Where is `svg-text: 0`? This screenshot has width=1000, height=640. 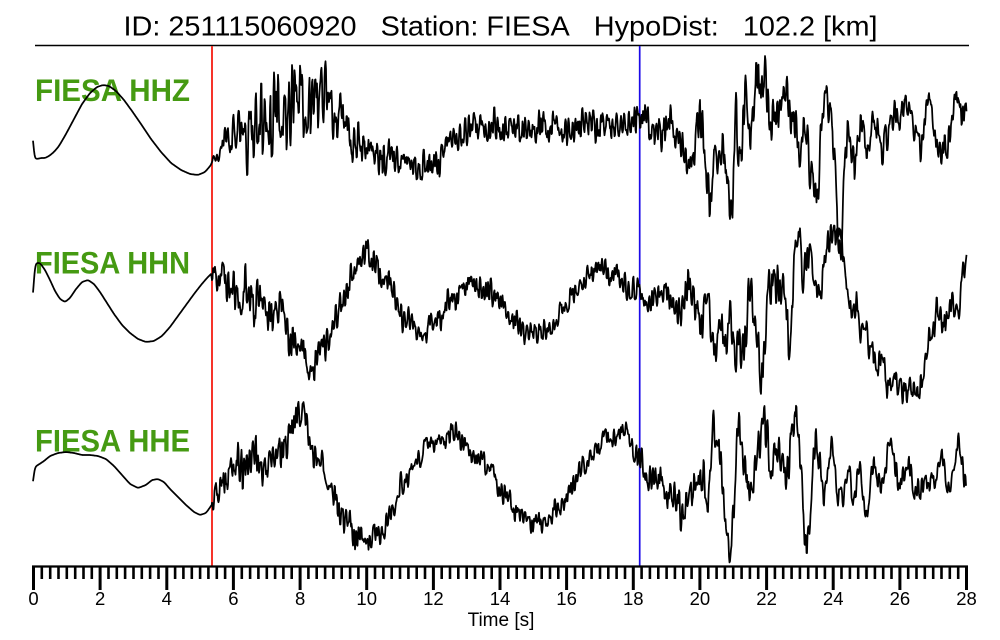
svg-text: 0 is located at coordinates (33, 598).